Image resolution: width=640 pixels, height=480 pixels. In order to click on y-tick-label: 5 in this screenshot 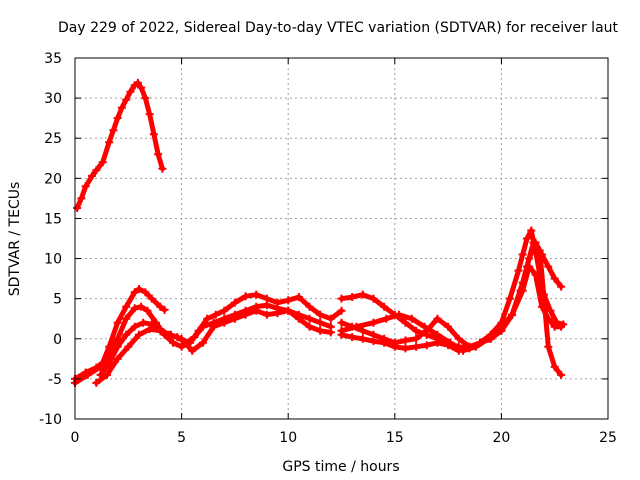, I will do `click(57, 300)`.